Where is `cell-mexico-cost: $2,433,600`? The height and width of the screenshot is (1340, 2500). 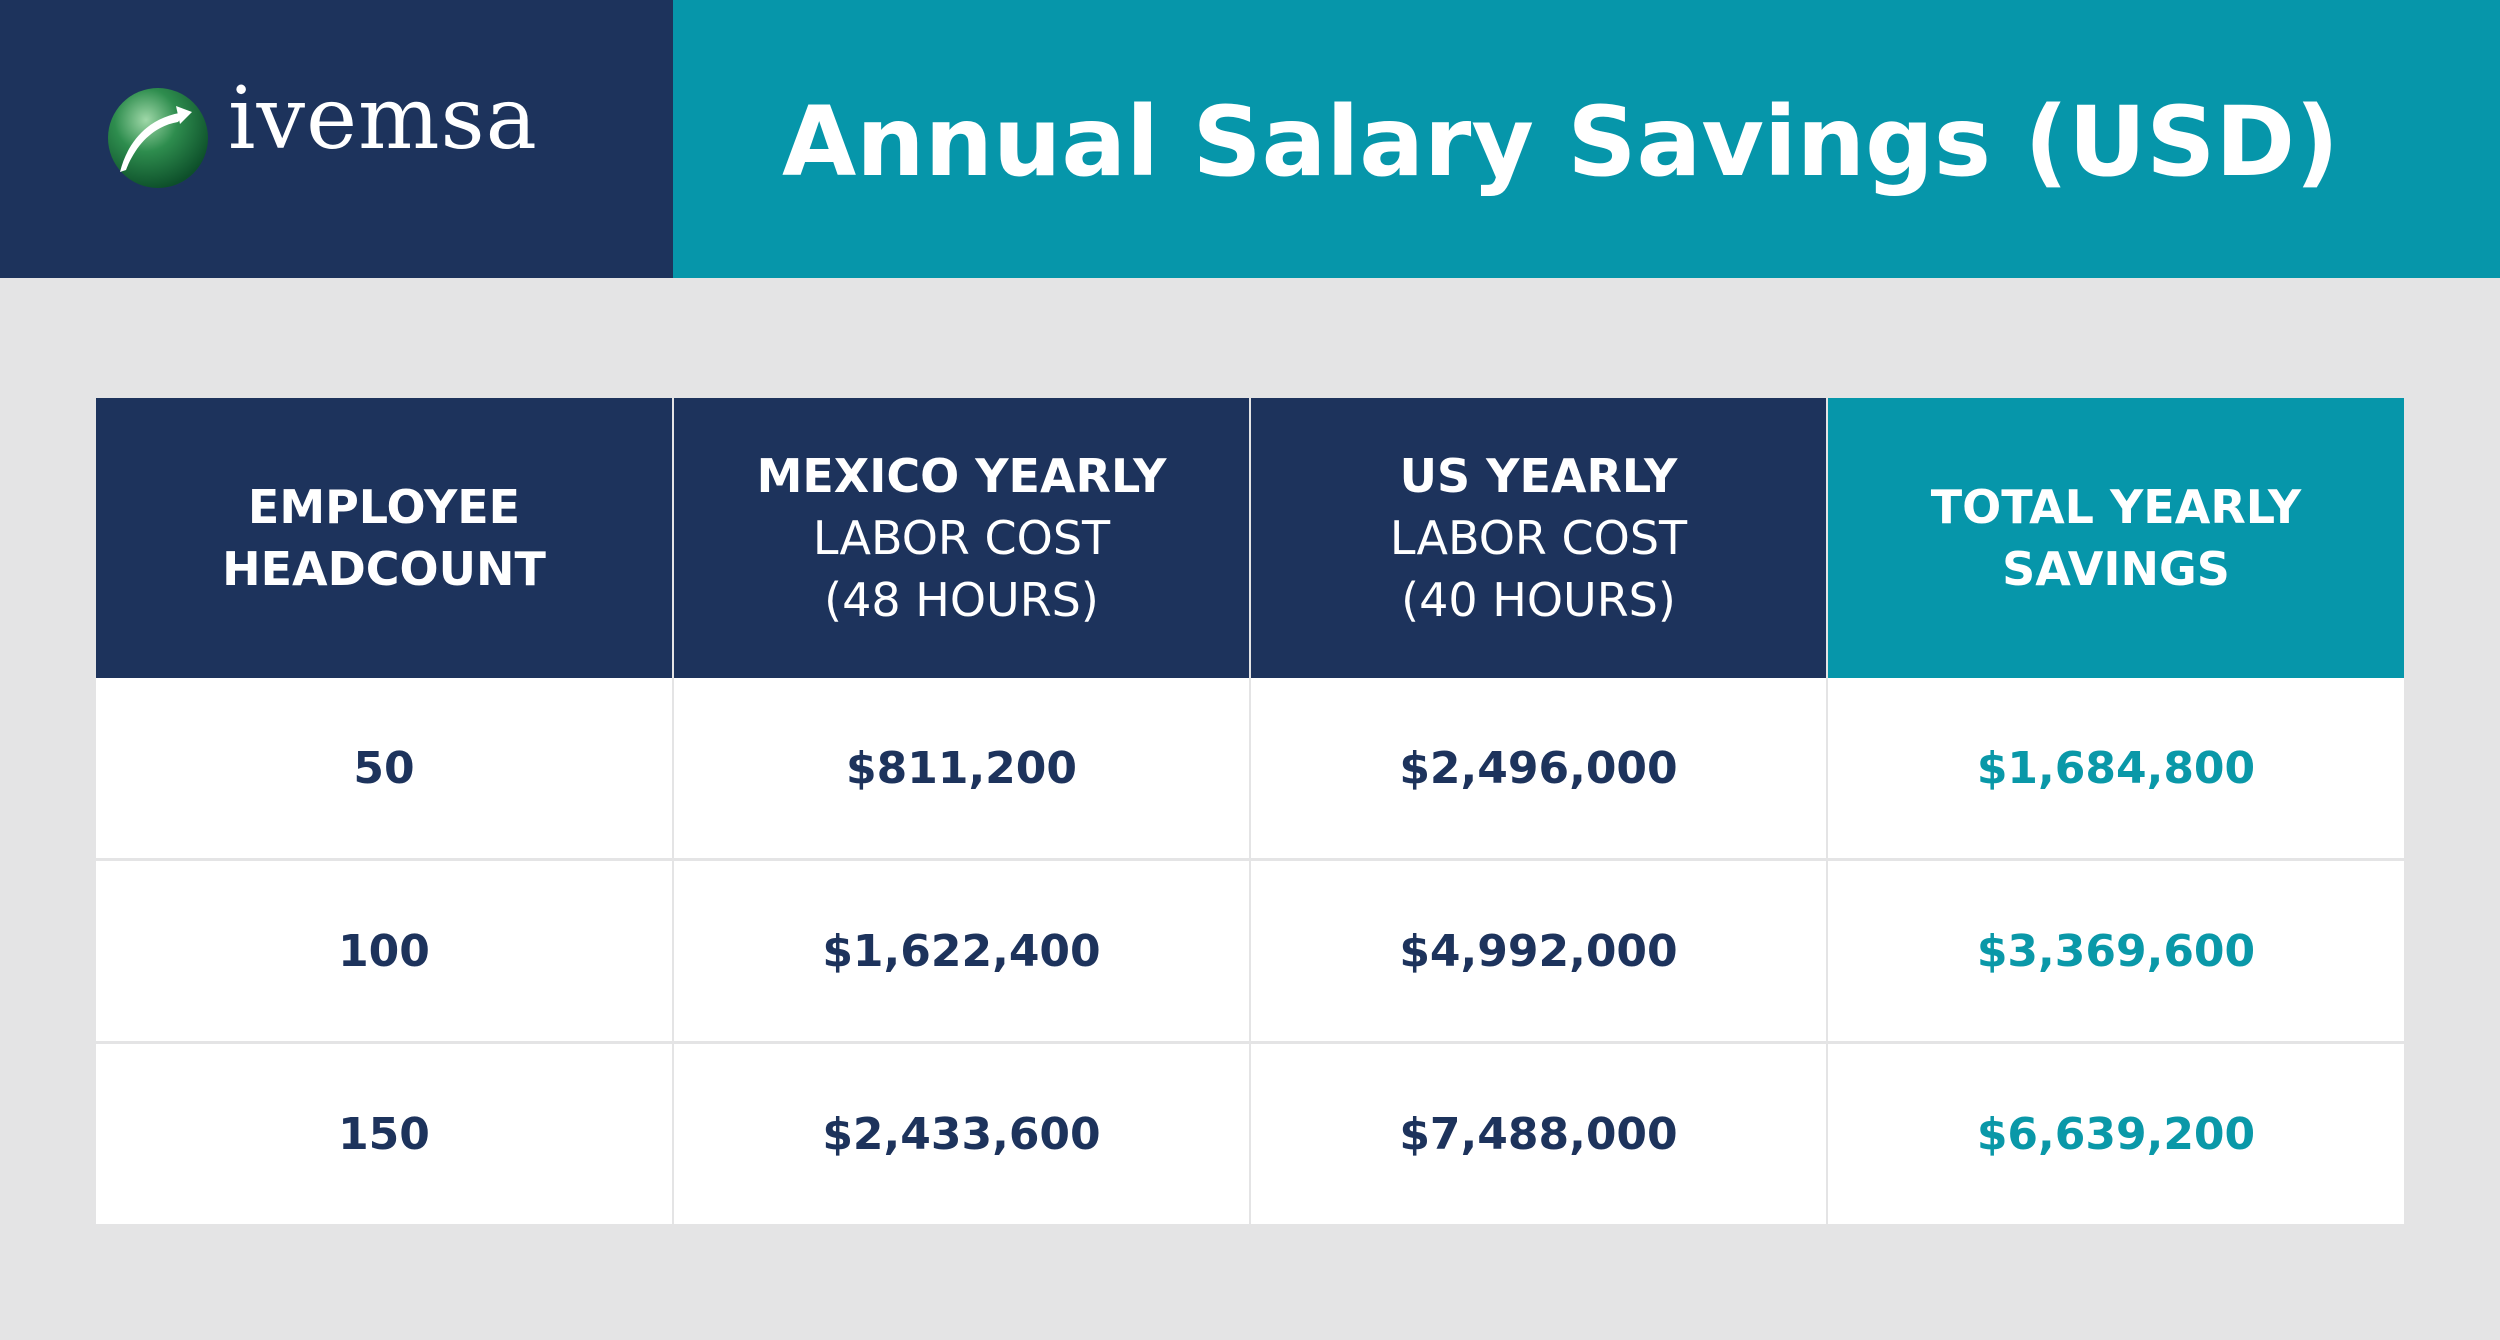 cell-mexico-cost: $2,433,600 is located at coordinates (962, 1132).